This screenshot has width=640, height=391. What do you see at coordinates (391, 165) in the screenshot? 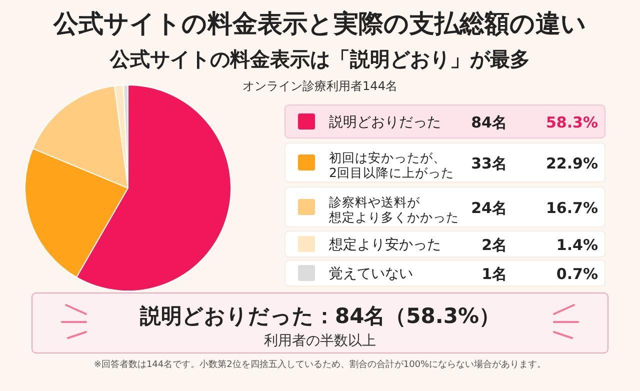
I see `legend-label: 初回は安かったが、2回目以降に上がった` at bounding box center [391, 165].